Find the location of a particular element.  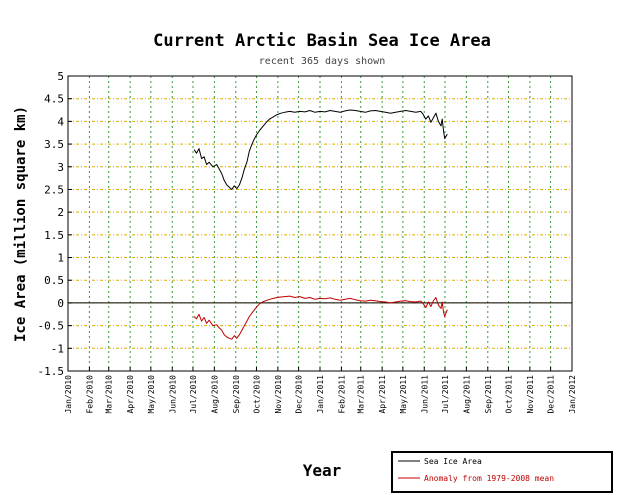

y-tick-label: 5 is located at coordinates (60, 76).